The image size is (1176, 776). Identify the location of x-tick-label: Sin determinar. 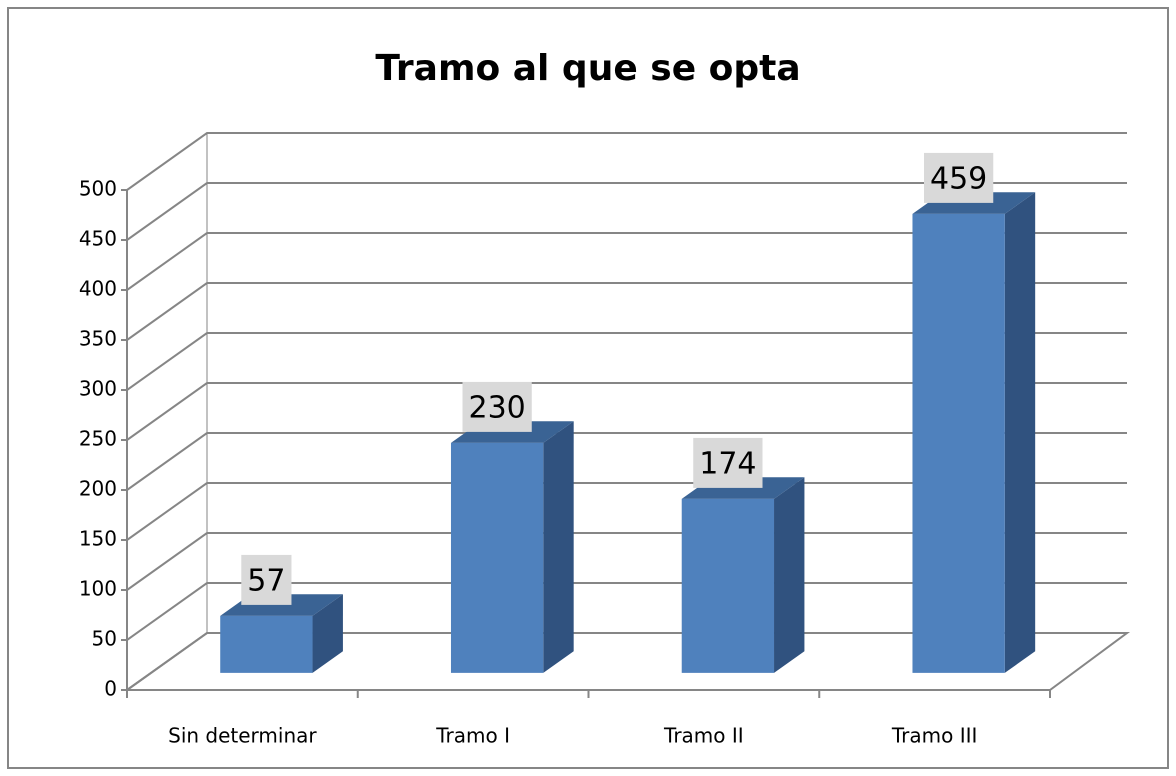
(242, 736).